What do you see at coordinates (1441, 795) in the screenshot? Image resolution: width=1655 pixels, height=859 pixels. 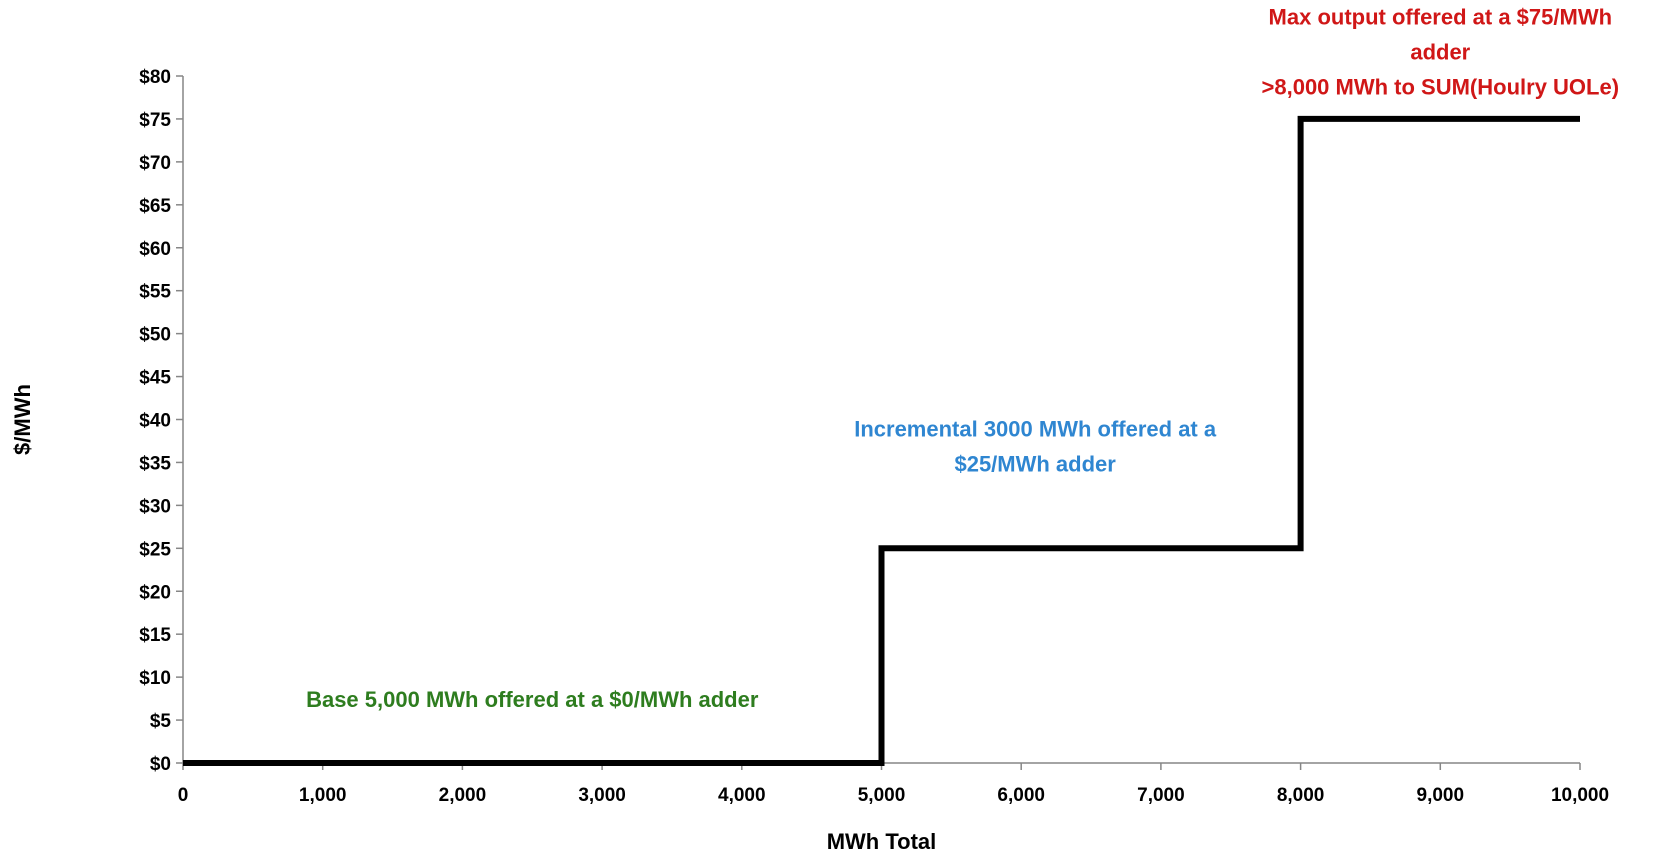 I see `x-tick-label: 9,000` at bounding box center [1441, 795].